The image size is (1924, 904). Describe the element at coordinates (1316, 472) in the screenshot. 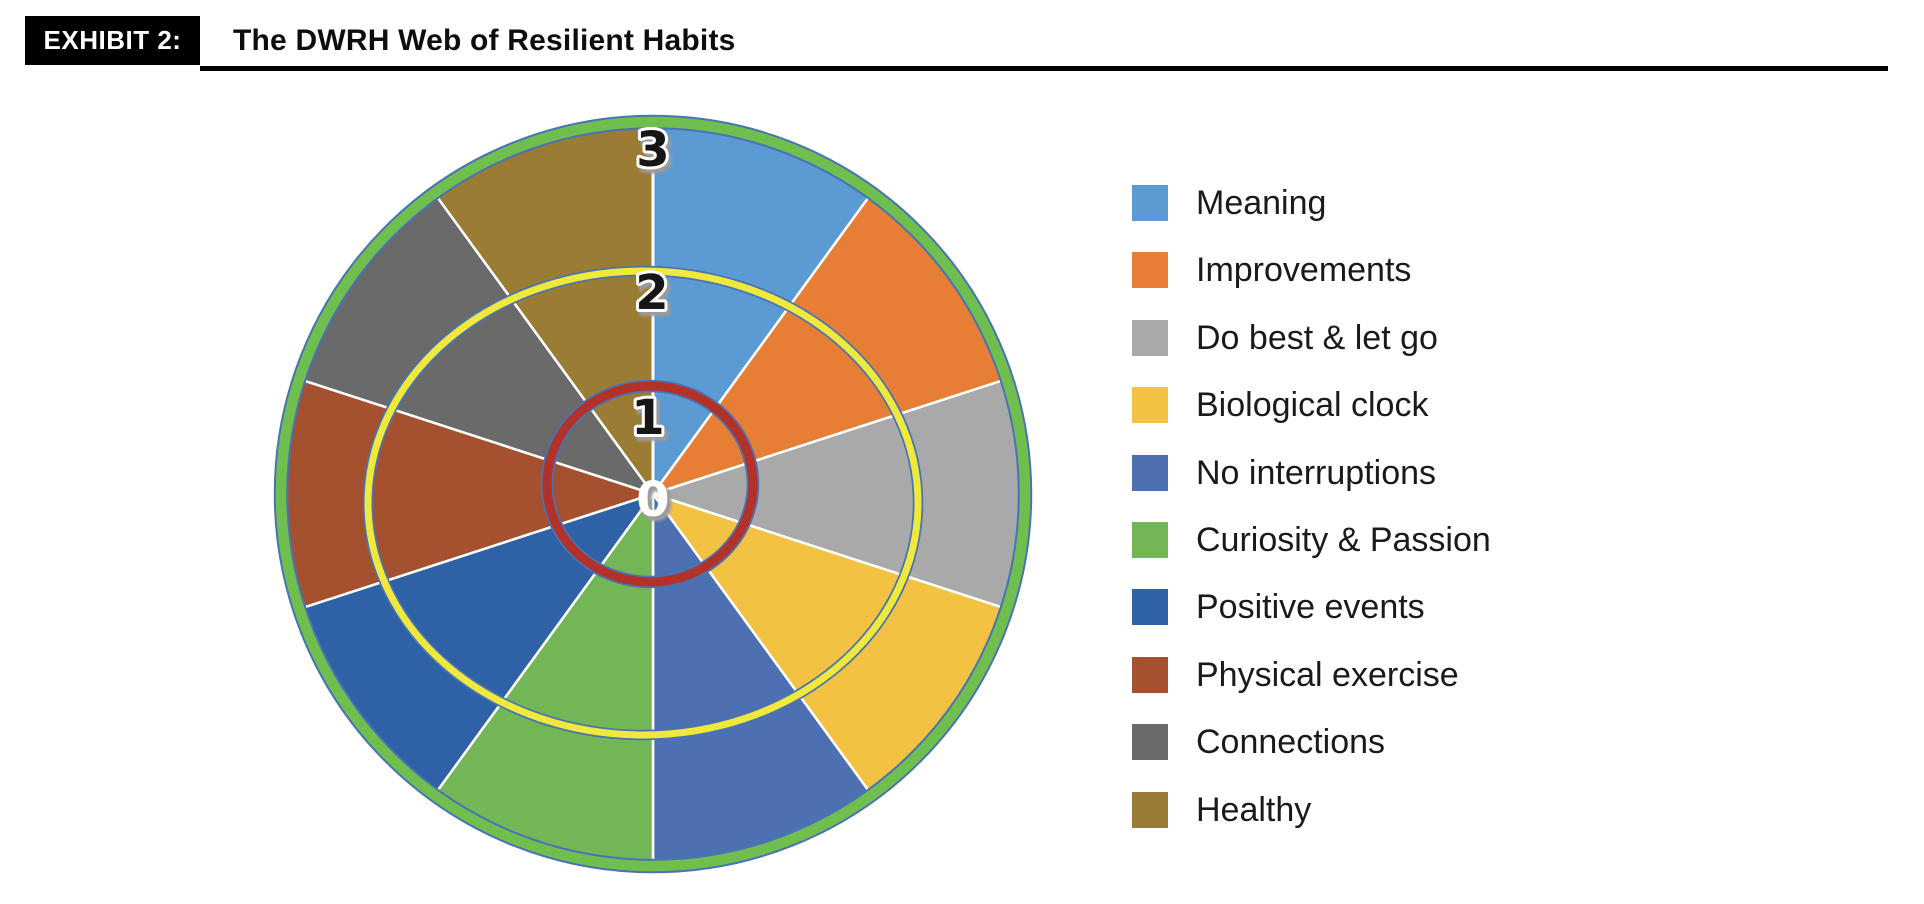

I see `legend-label: No interruptions` at that location.